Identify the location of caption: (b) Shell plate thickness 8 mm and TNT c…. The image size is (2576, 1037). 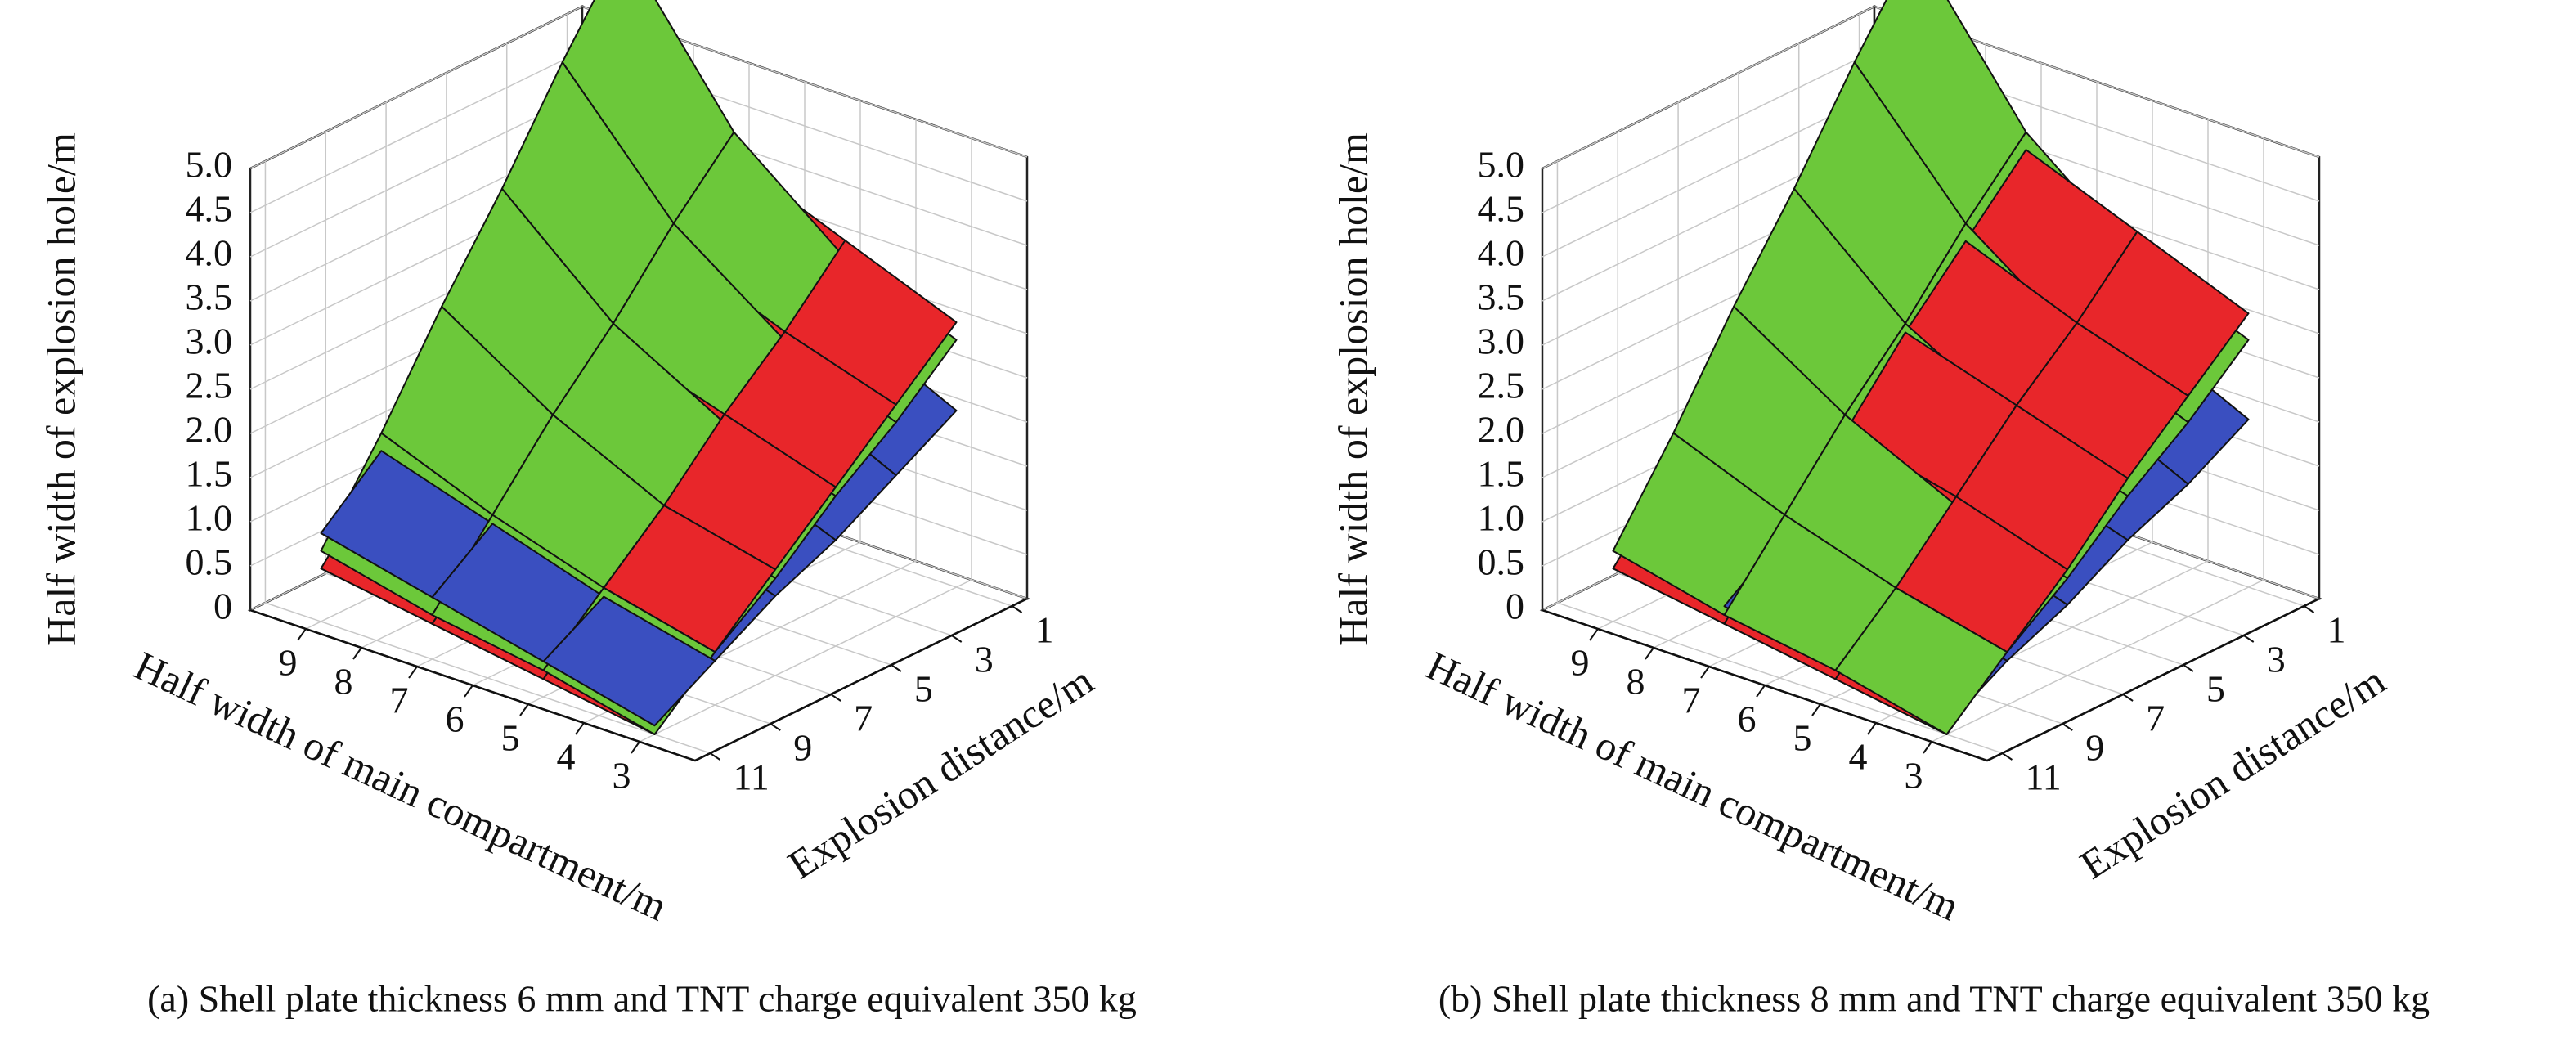
(1934, 999).